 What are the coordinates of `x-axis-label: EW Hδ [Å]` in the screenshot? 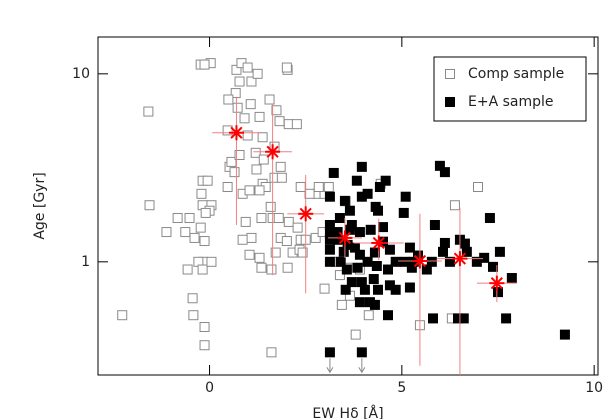 It's located at (347, 412).